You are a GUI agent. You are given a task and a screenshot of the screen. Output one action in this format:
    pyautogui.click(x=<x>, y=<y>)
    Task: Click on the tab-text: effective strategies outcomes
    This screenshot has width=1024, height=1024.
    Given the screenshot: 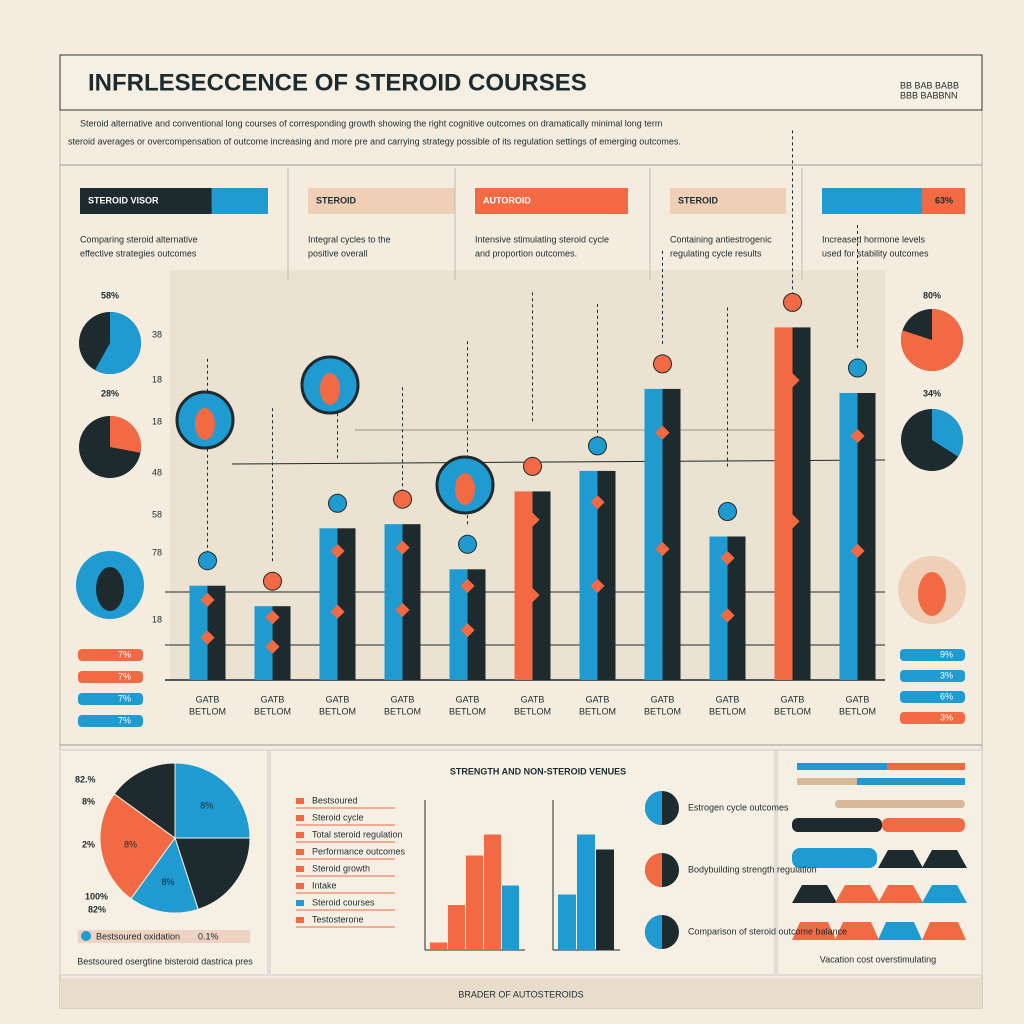 What is the action you would take?
    pyautogui.click(x=138, y=253)
    